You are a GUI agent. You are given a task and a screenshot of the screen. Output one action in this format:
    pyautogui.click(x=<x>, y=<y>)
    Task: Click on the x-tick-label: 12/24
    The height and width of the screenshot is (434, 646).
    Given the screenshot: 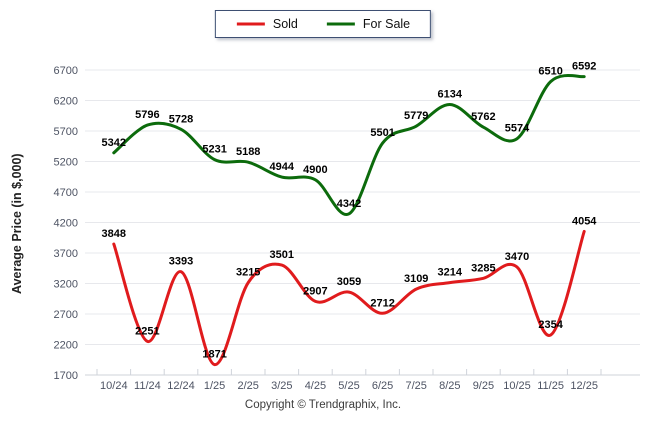 What is the action you would take?
    pyautogui.click(x=181, y=386)
    